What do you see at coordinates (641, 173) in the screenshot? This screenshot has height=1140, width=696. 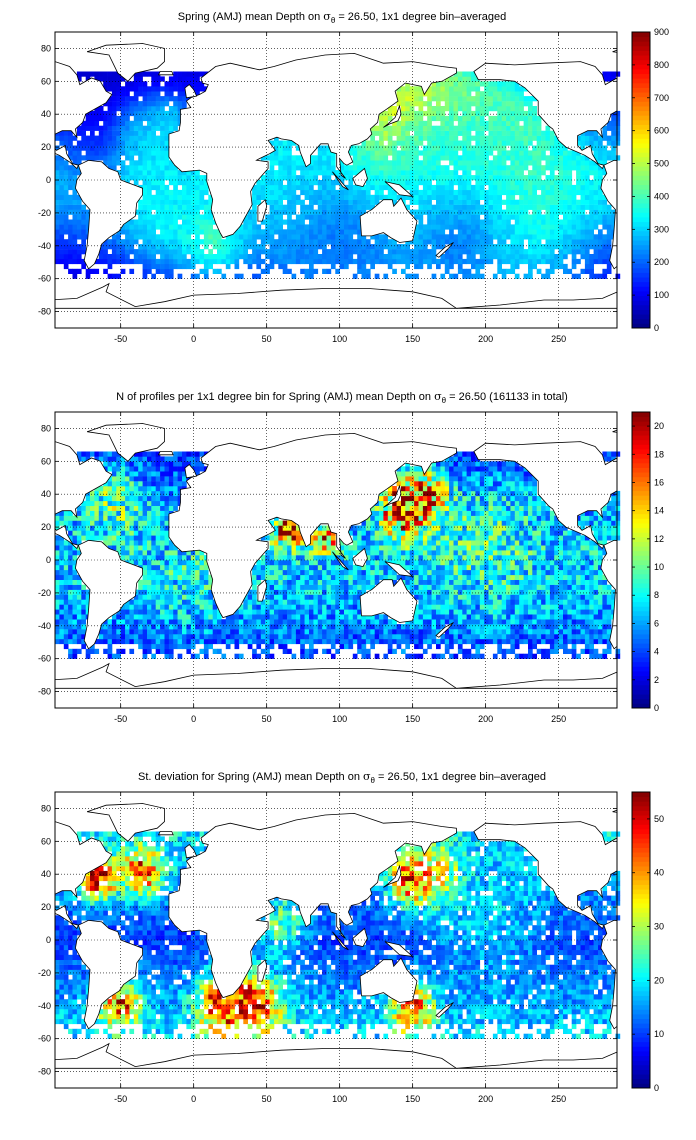 I see `colorbar-segment` at bounding box center [641, 173].